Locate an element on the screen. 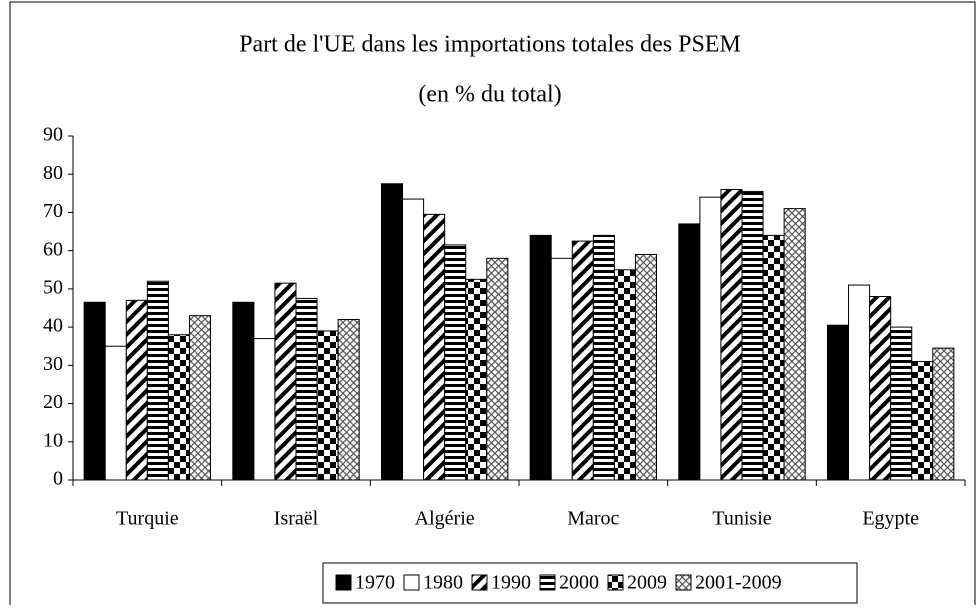 The width and height of the screenshot is (980, 610). y-tick-label: 60 is located at coordinates (53, 249).